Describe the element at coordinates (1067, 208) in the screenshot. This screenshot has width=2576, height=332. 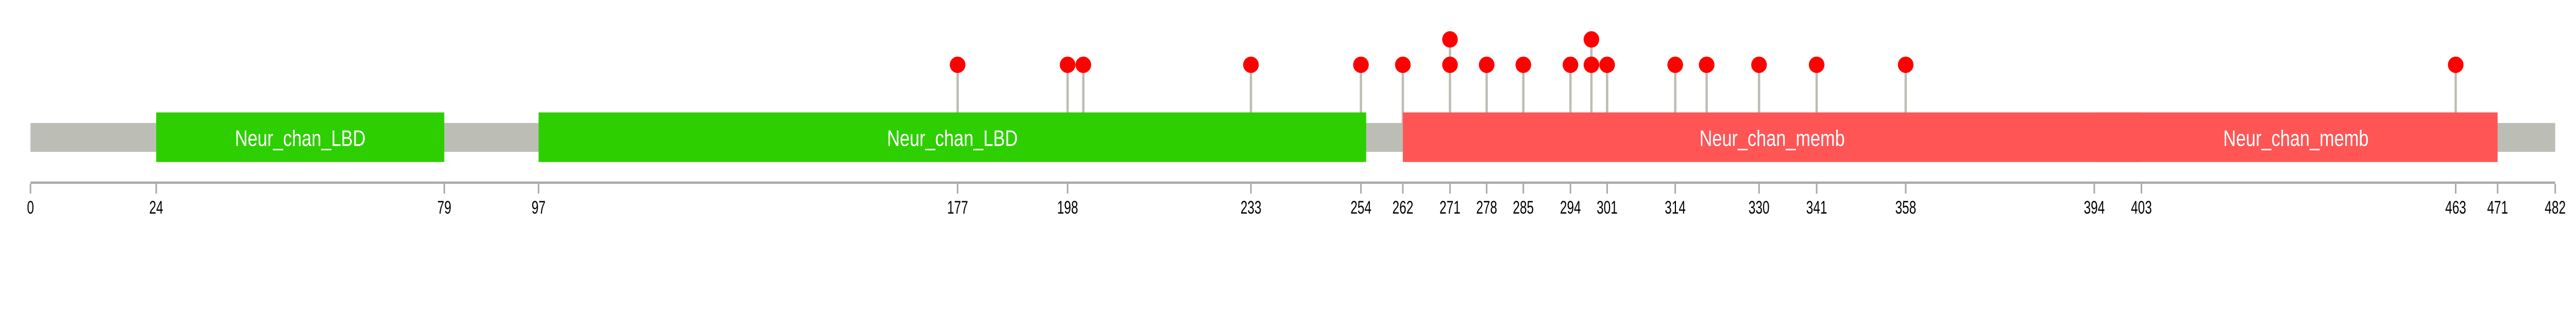
I see `axis-tick-label: 198` at that location.